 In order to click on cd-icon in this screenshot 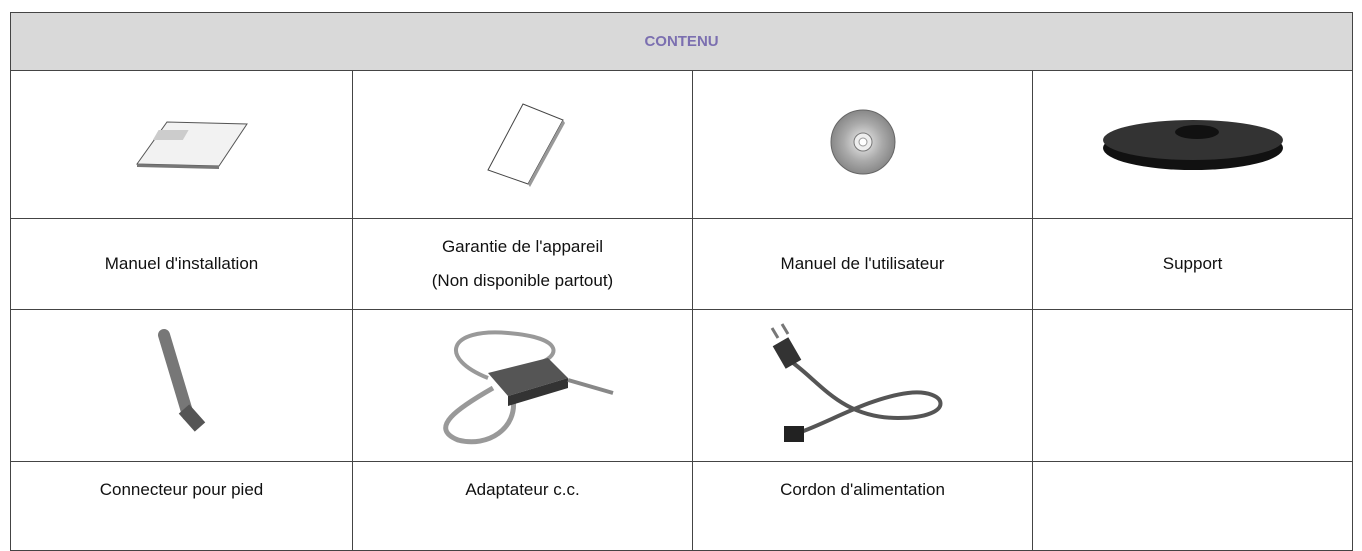, I will do `click(862, 142)`.